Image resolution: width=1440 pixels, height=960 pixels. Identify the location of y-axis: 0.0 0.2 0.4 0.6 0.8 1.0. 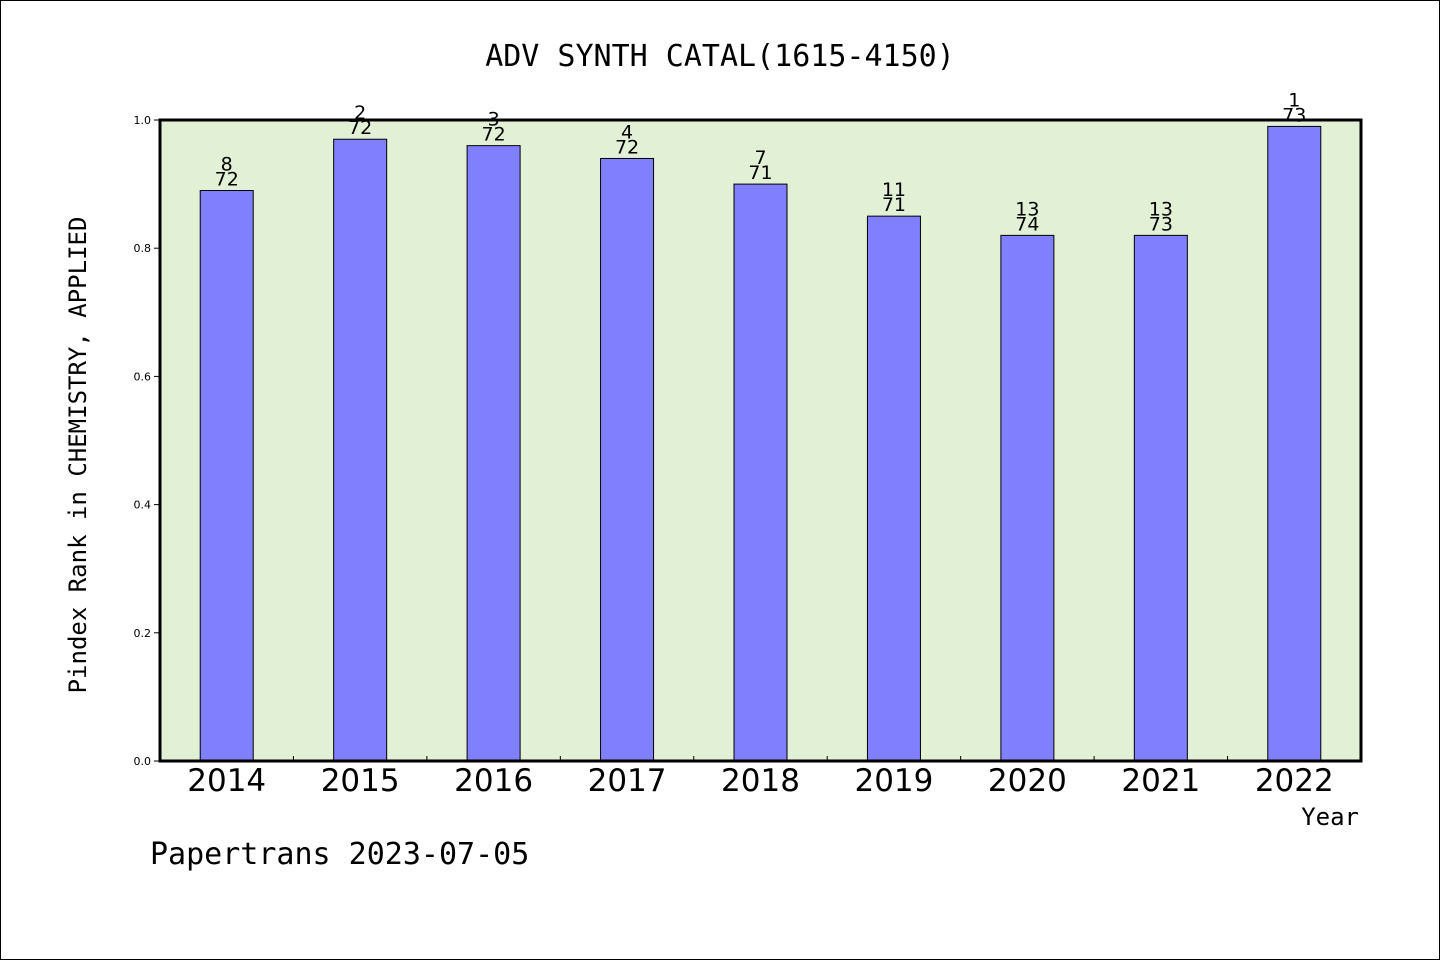
(147, 441).